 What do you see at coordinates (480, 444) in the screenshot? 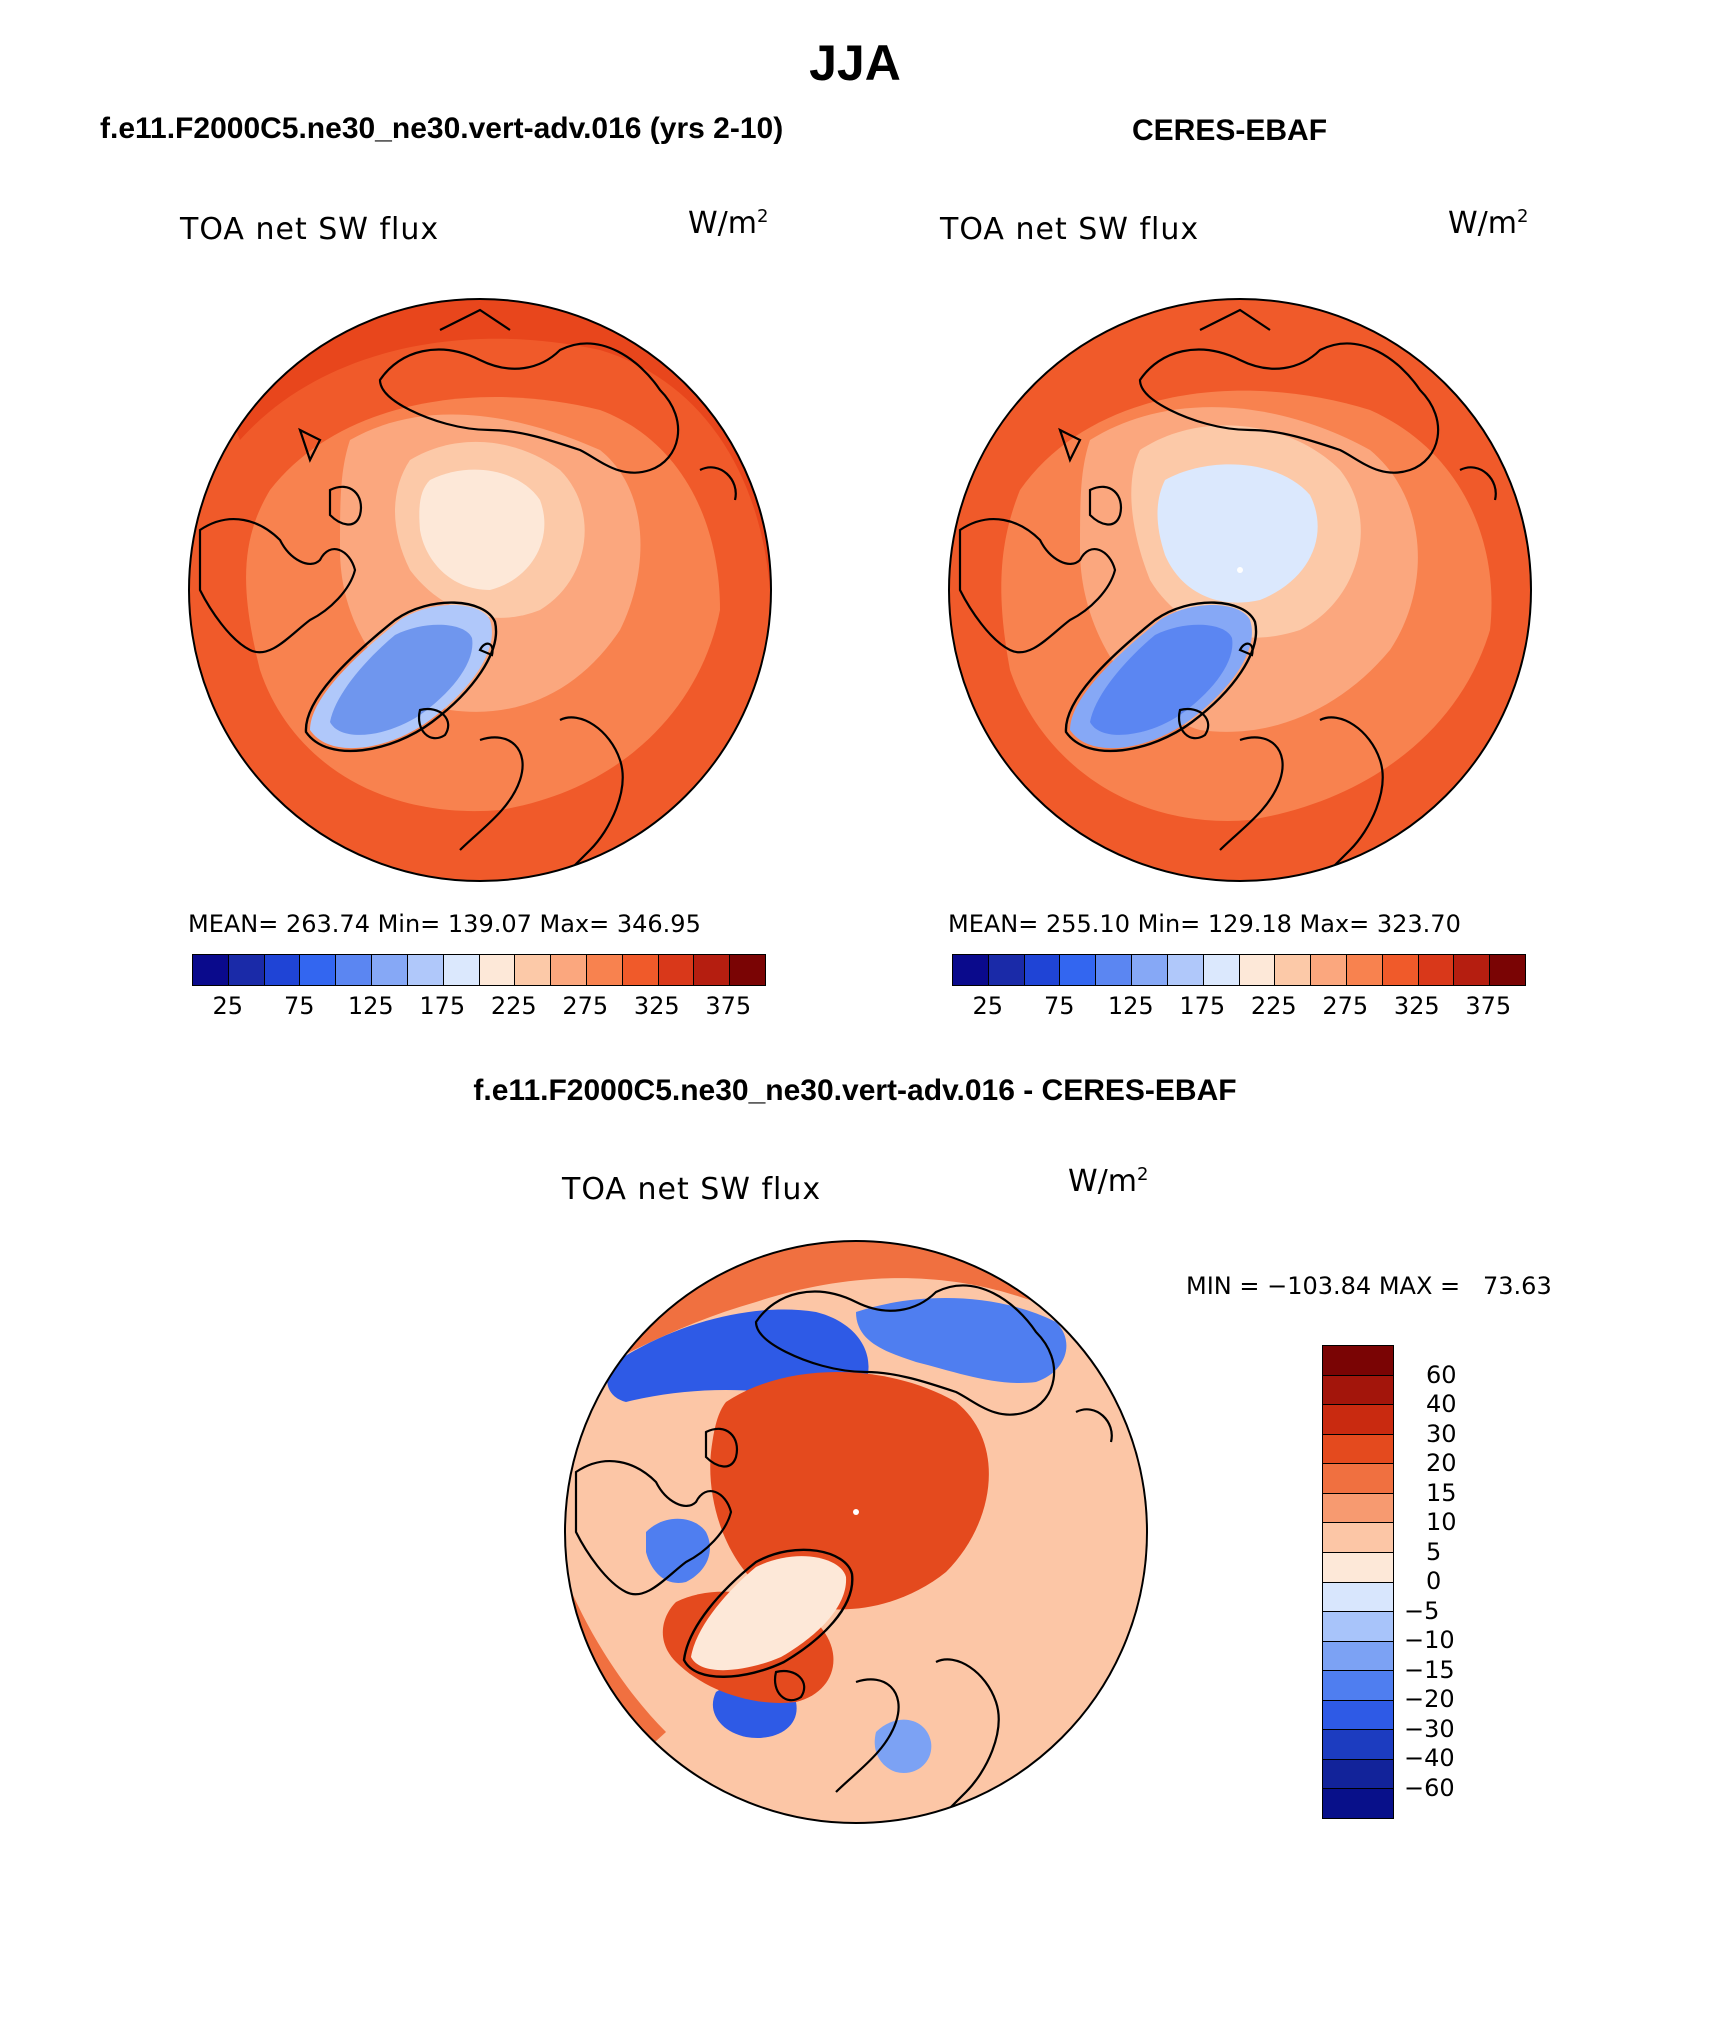
I see `map-model-band-outer` at bounding box center [480, 444].